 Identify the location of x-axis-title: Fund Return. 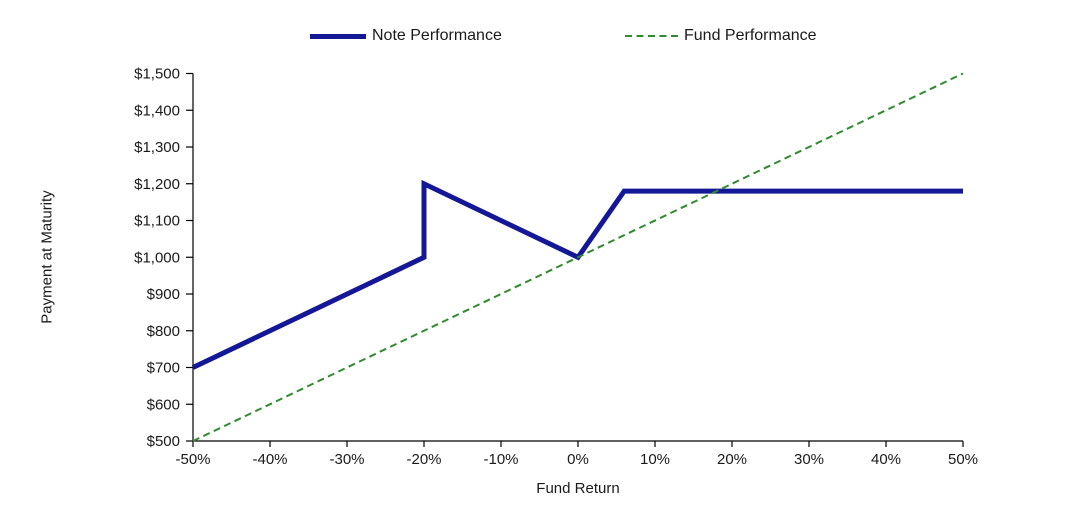
(578, 488).